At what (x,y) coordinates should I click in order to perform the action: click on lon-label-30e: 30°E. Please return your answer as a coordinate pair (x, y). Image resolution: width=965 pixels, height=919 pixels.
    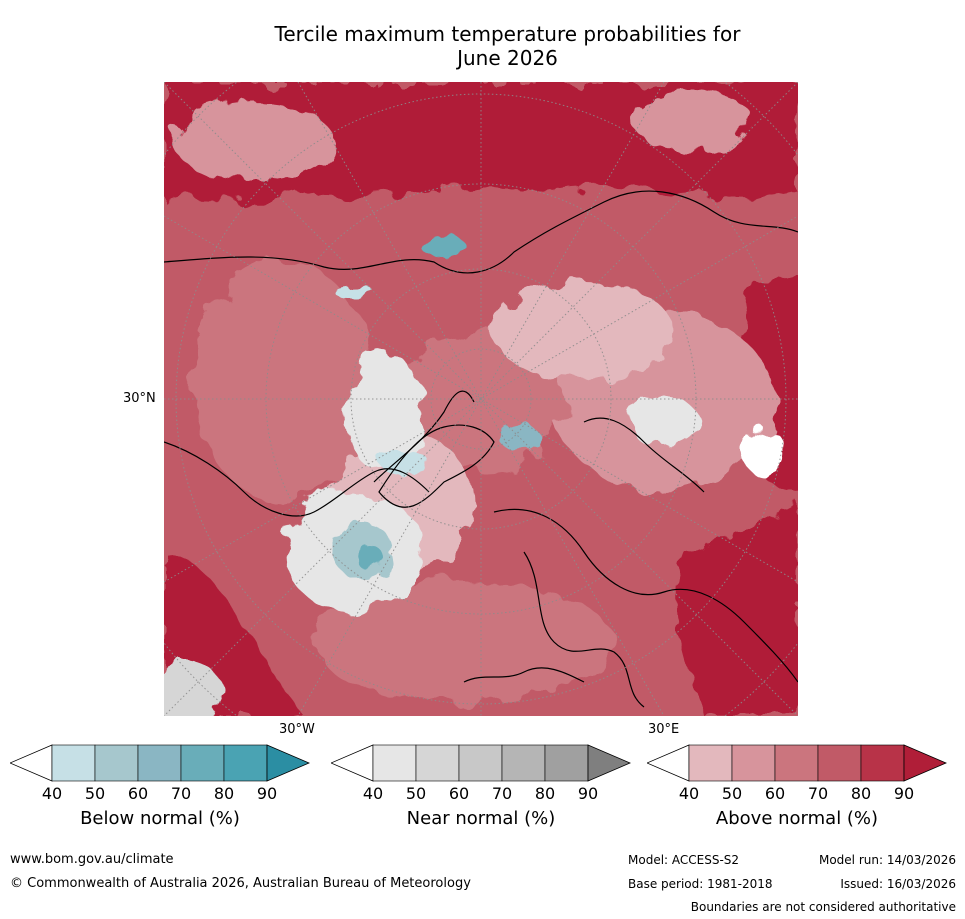
    Looking at the image, I should click on (664, 729).